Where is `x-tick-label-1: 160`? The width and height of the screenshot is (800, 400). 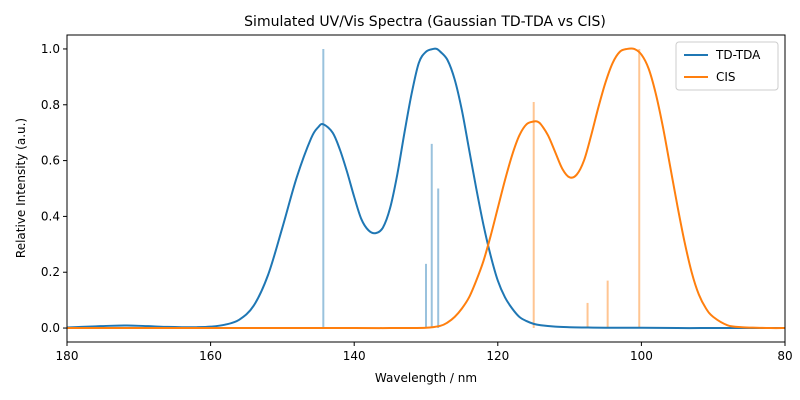 x-tick-label-1: 160 is located at coordinates (210, 356).